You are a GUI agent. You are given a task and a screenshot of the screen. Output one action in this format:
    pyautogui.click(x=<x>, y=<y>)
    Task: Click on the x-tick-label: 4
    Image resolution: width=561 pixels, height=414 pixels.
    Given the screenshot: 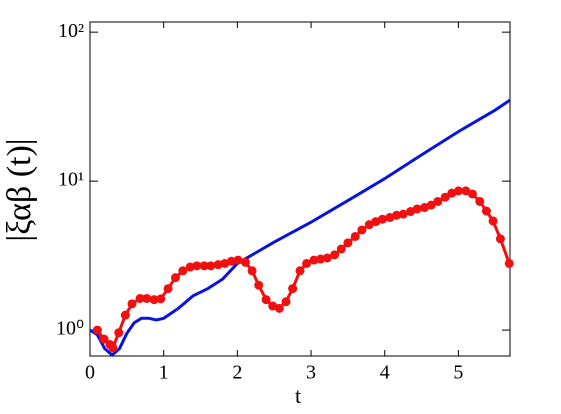 What is the action you would take?
    pyautogui.click(x=385, y=373)
    